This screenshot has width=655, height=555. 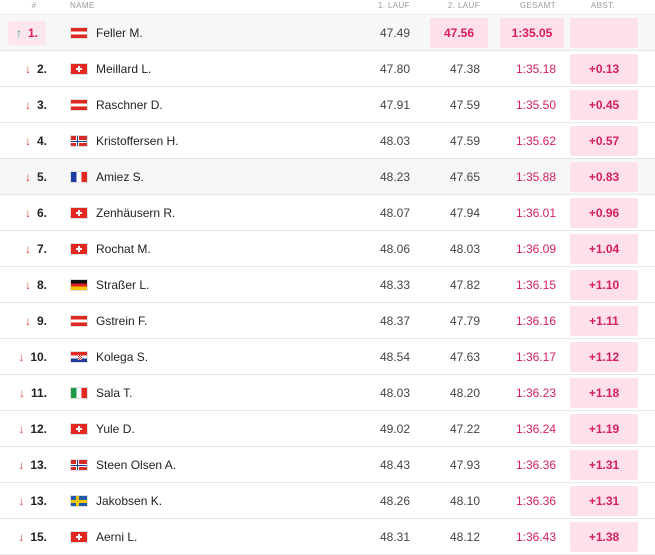 I want to click on rank-number: 1., so click(x=32, y=33).